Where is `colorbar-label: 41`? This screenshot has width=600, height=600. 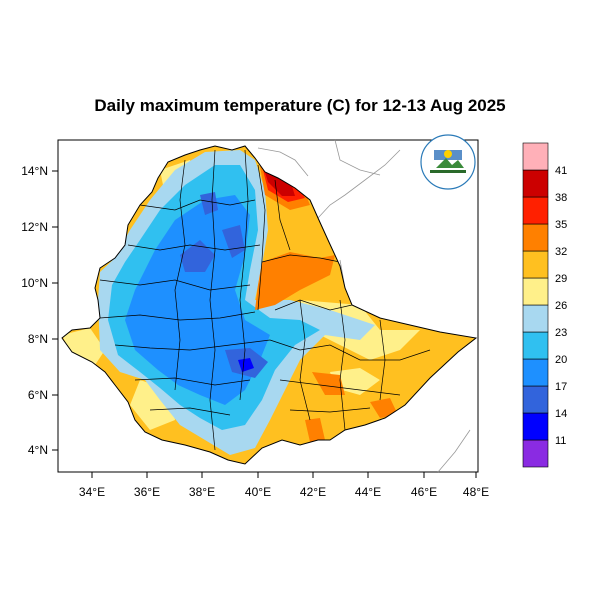
colorbar-label: 41 is located at coordinates (561, 171).